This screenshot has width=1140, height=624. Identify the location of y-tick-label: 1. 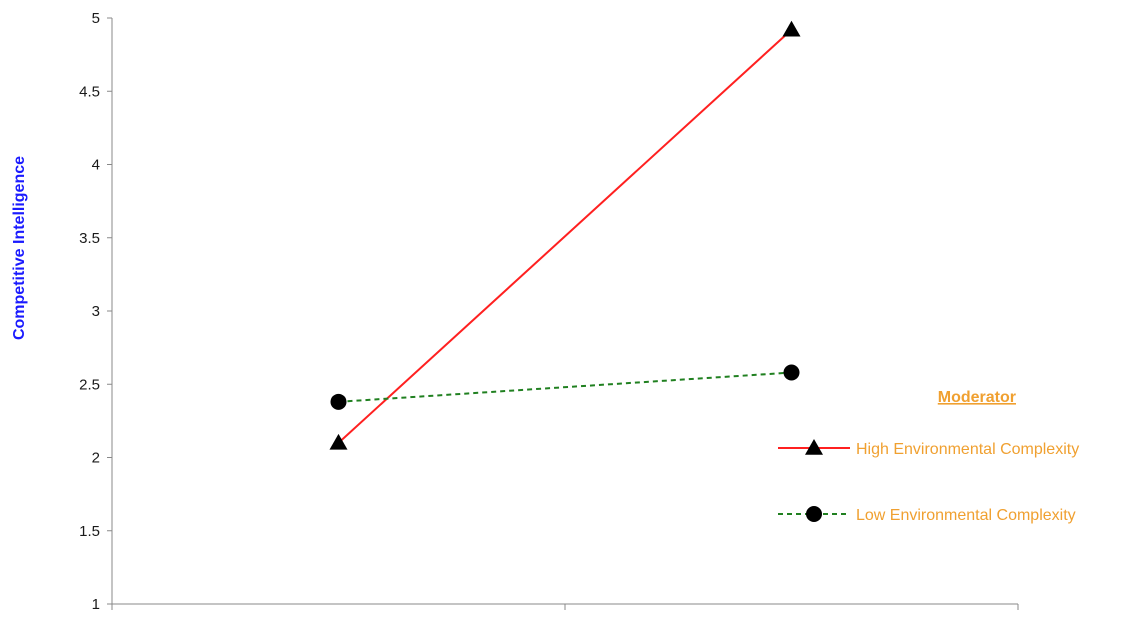
(96, 604).